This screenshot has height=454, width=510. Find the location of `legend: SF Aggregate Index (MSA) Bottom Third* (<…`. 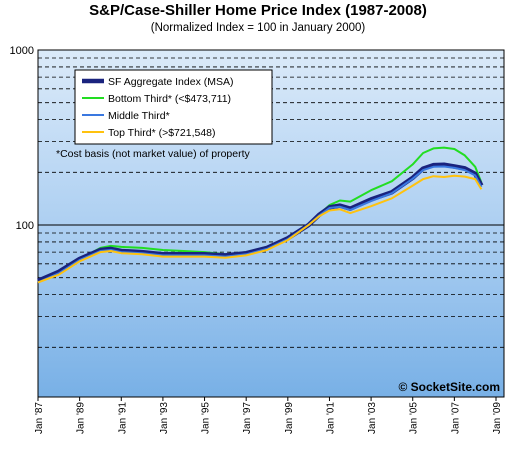

legend: SF Aggregate Index (MSA) Bottom Third* (<… is located at coordinates (173, 107).